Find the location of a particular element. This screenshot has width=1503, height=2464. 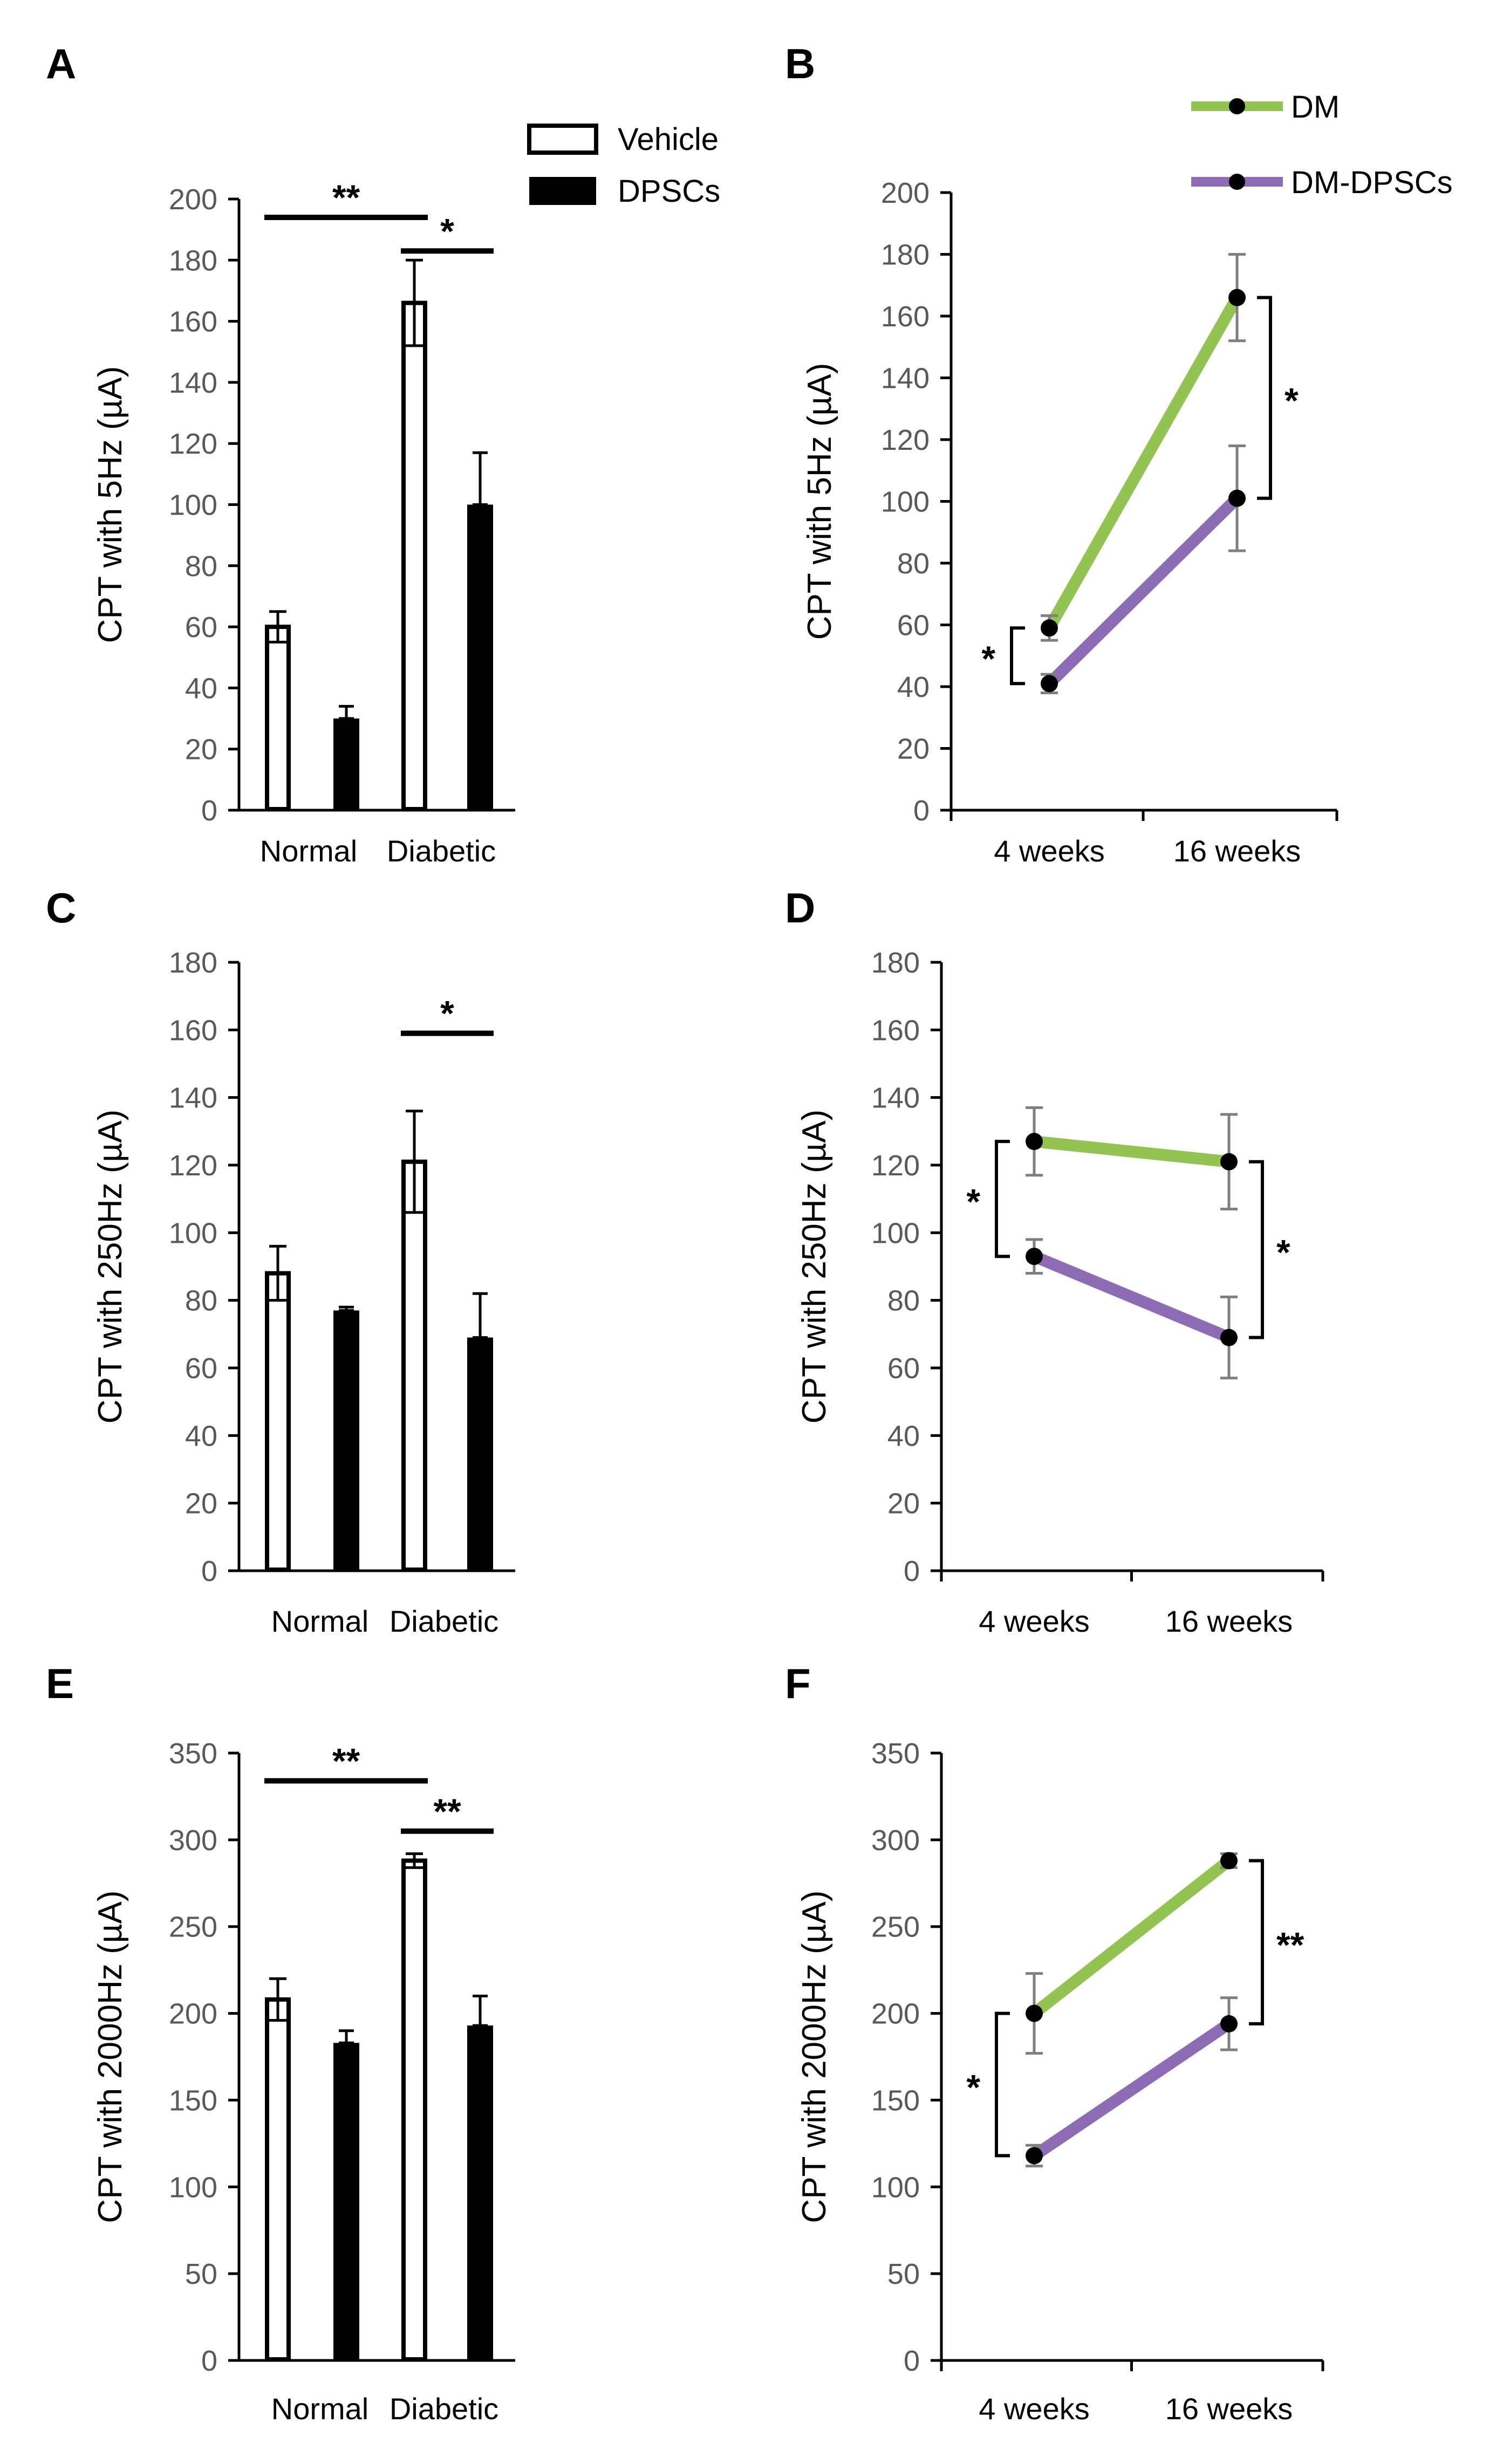

y-tick-label-A: 200 is located at coordinates (193, 200).